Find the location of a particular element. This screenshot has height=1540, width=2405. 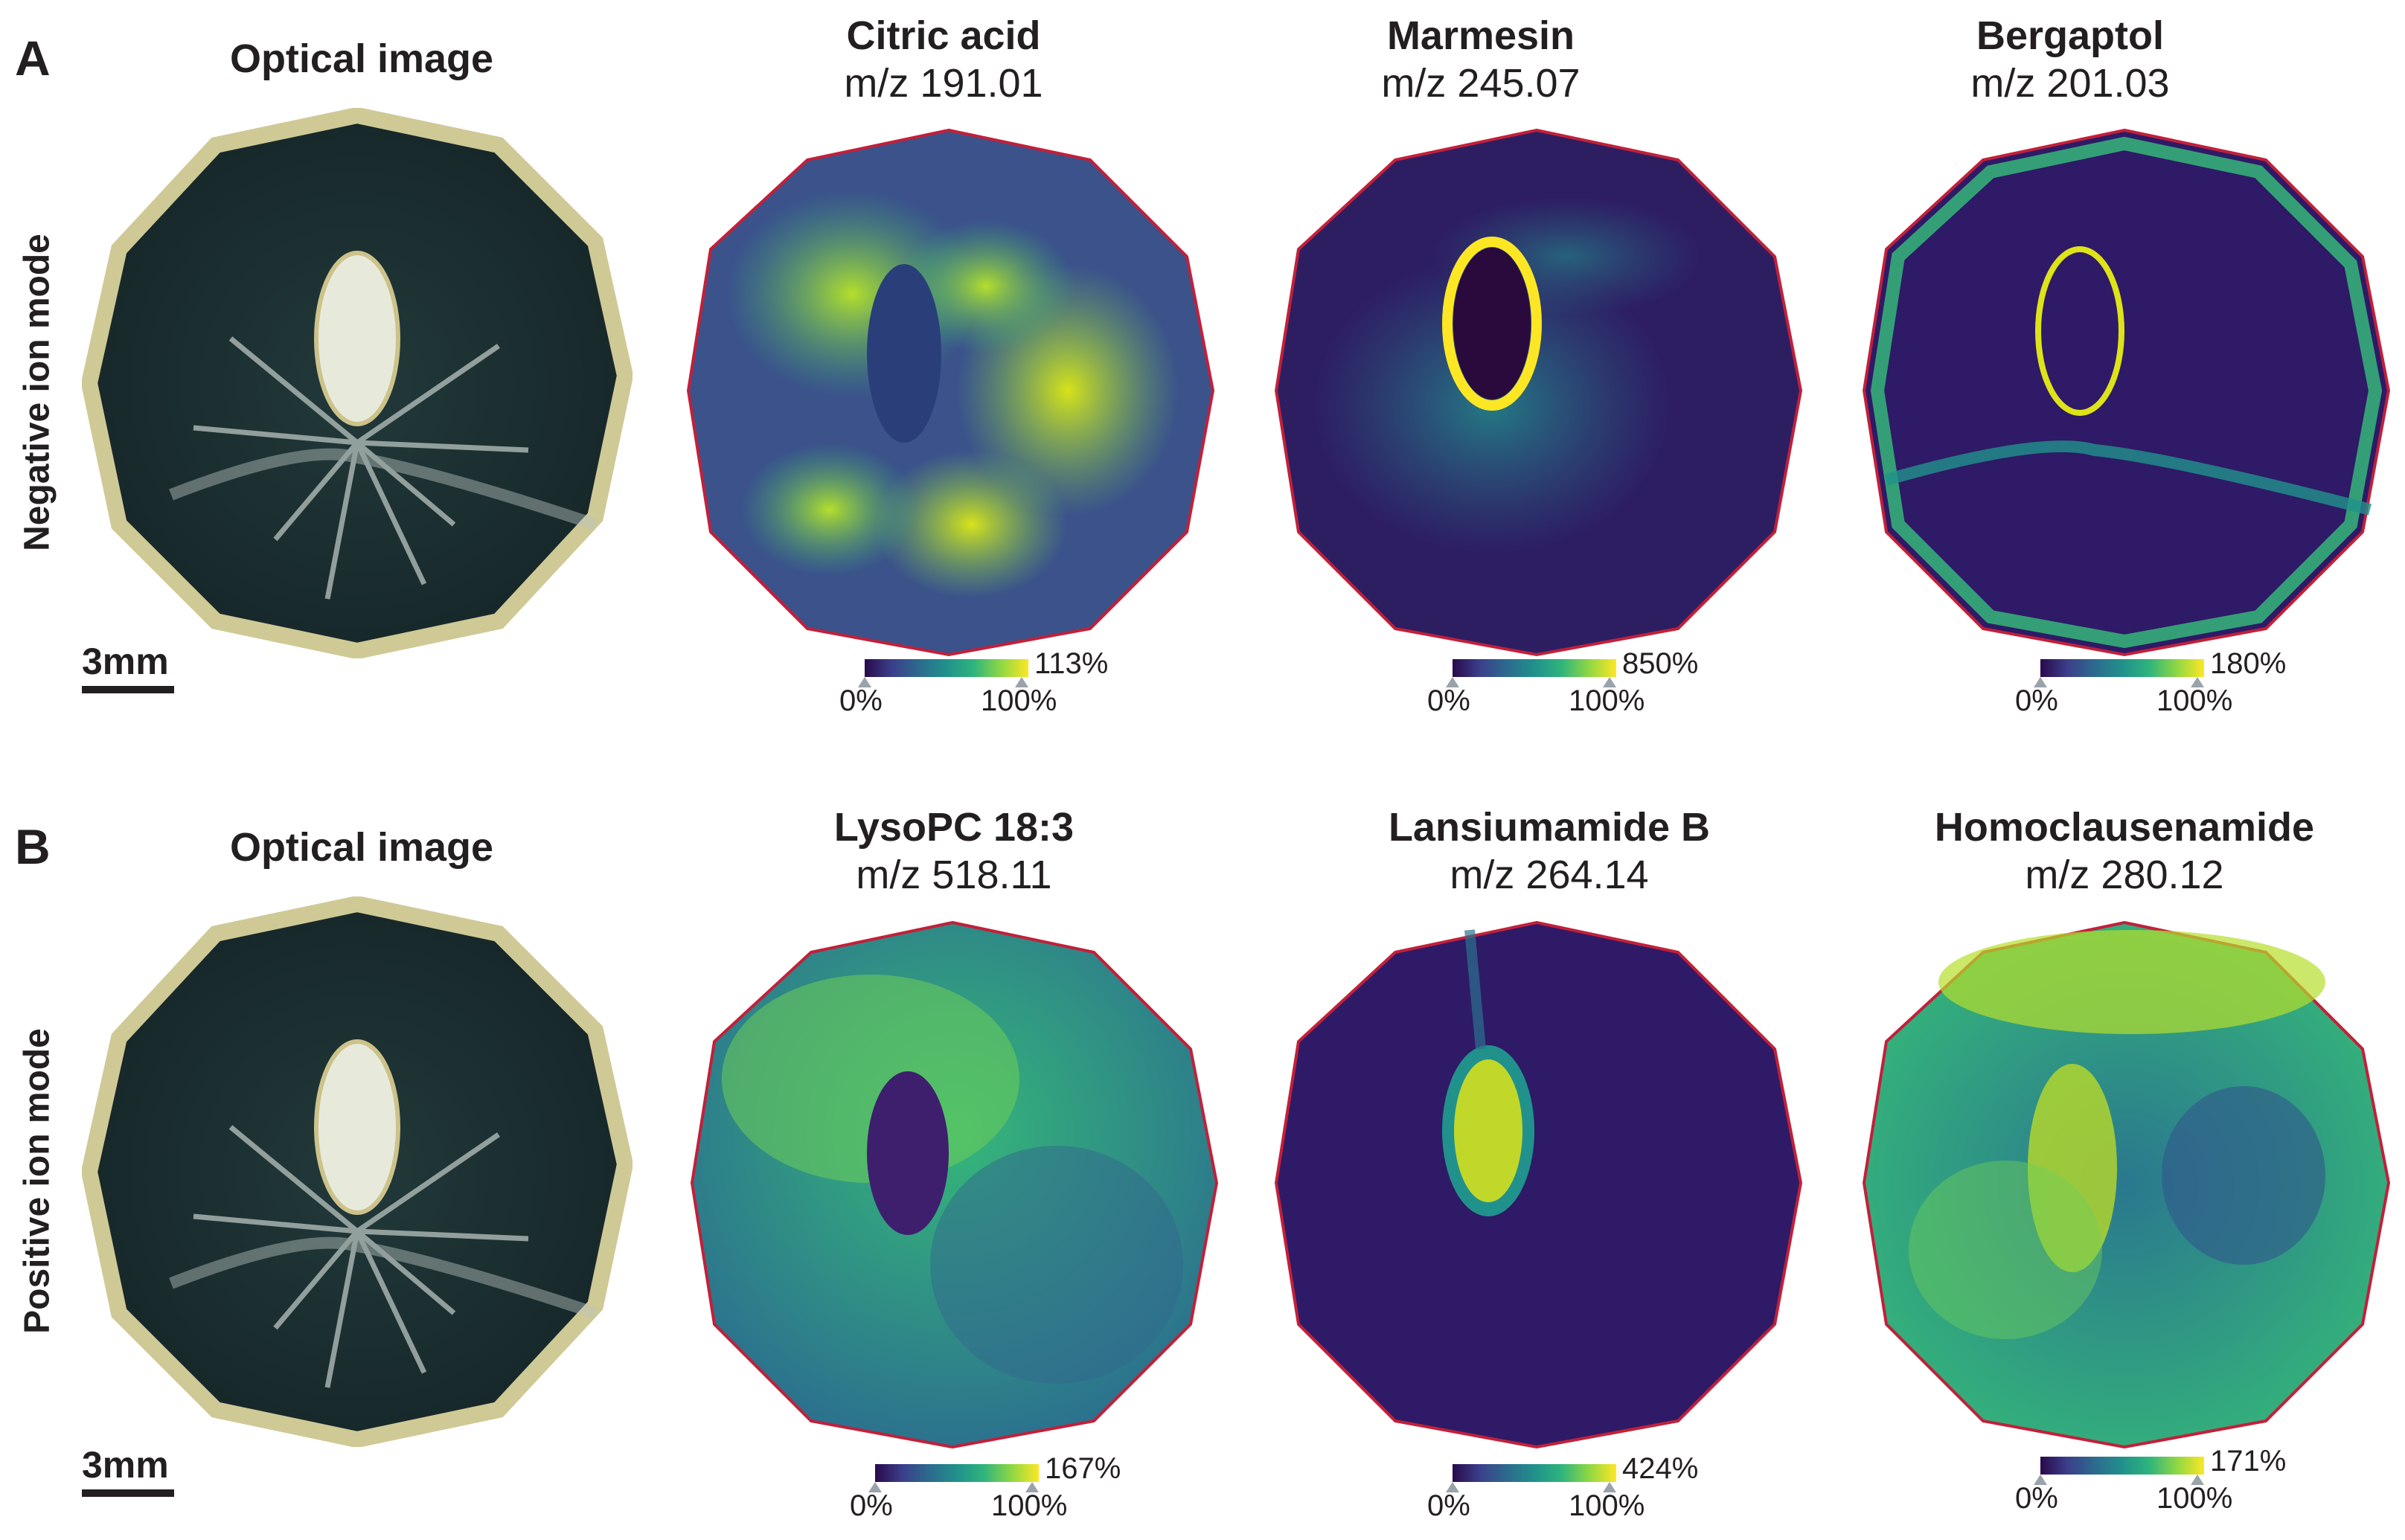

colorbar-lysopc: 167% 0% 100% is located at coordinates (986, 1489).